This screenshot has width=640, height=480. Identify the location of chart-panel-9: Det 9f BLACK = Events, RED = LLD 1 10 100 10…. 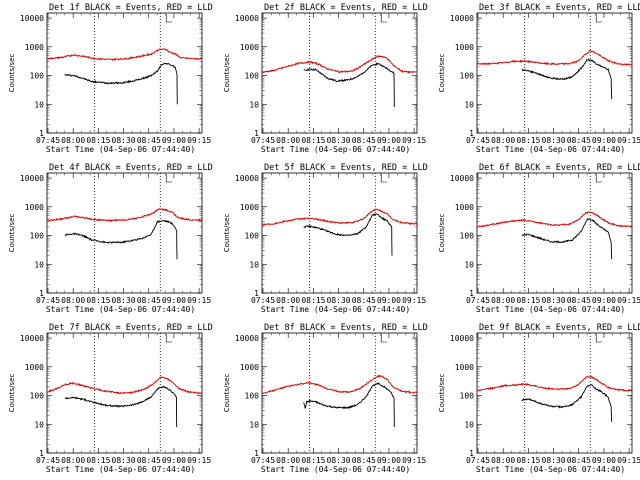
(539, 398).